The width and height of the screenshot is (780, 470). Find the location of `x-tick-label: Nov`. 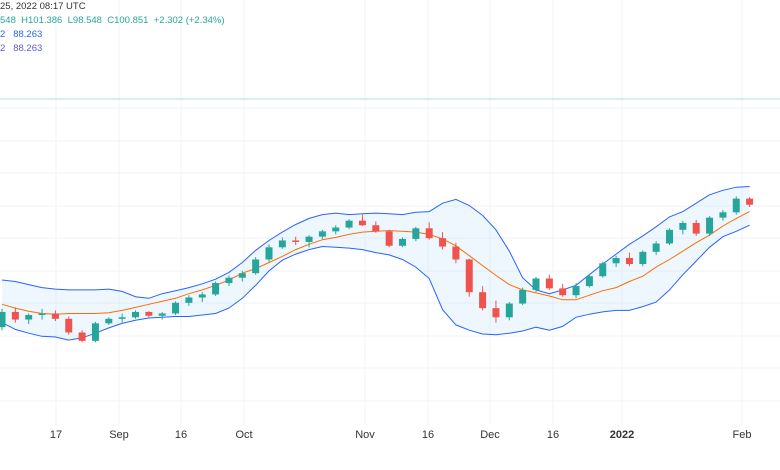

x-tick-label: Nov is located at coordinates (365, 435).